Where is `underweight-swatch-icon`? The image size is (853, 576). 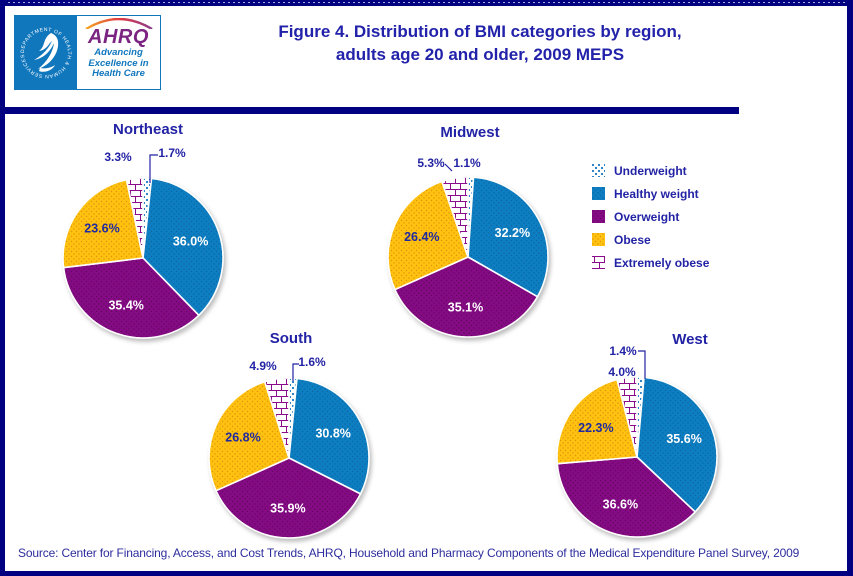
underweight-swatch-icon is located at coordinates (598, 170).